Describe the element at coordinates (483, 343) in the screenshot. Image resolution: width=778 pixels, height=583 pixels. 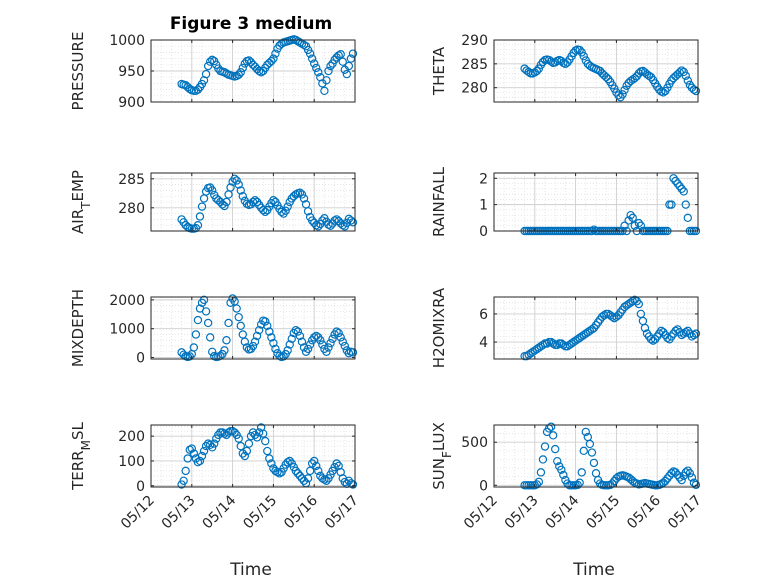
I see `y-tick-label: 4` at that location.